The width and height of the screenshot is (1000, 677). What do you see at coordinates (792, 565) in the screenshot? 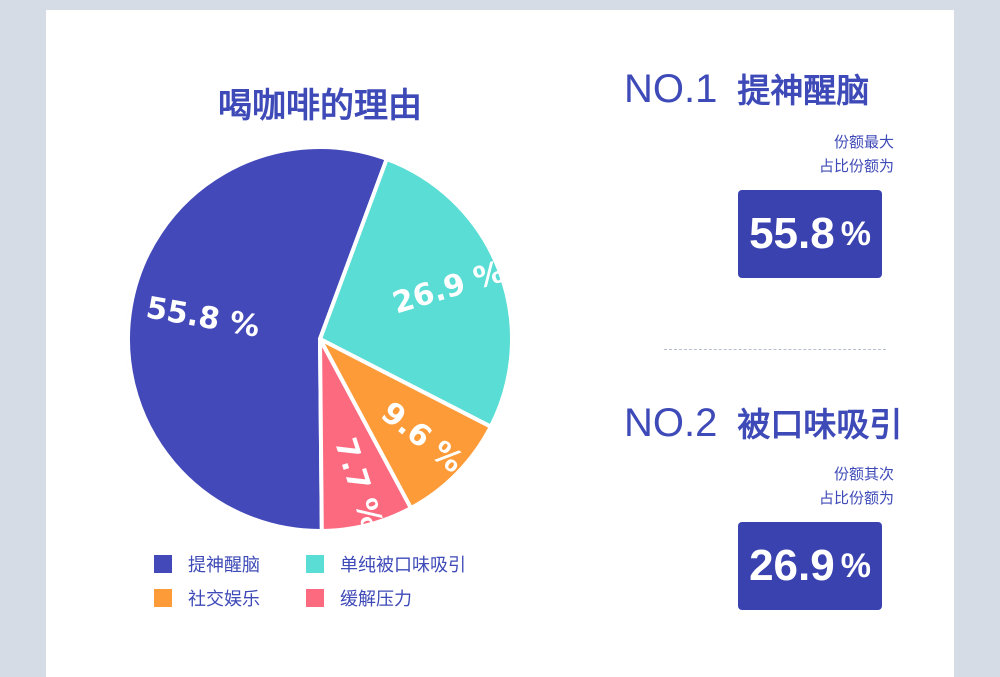
I see `rank-value: 26.9` at bounding box center [792, 565].